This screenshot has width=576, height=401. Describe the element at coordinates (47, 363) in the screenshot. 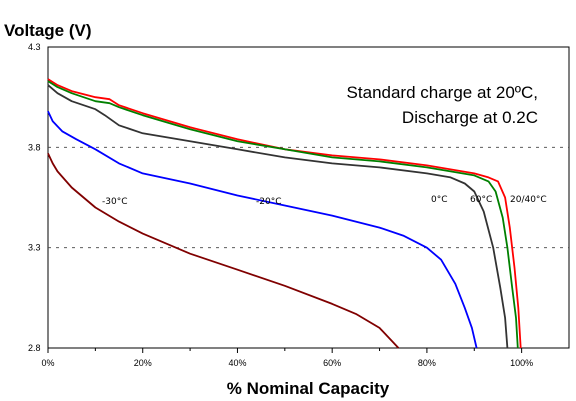

I see `x-tick-label: 0%` at that location.